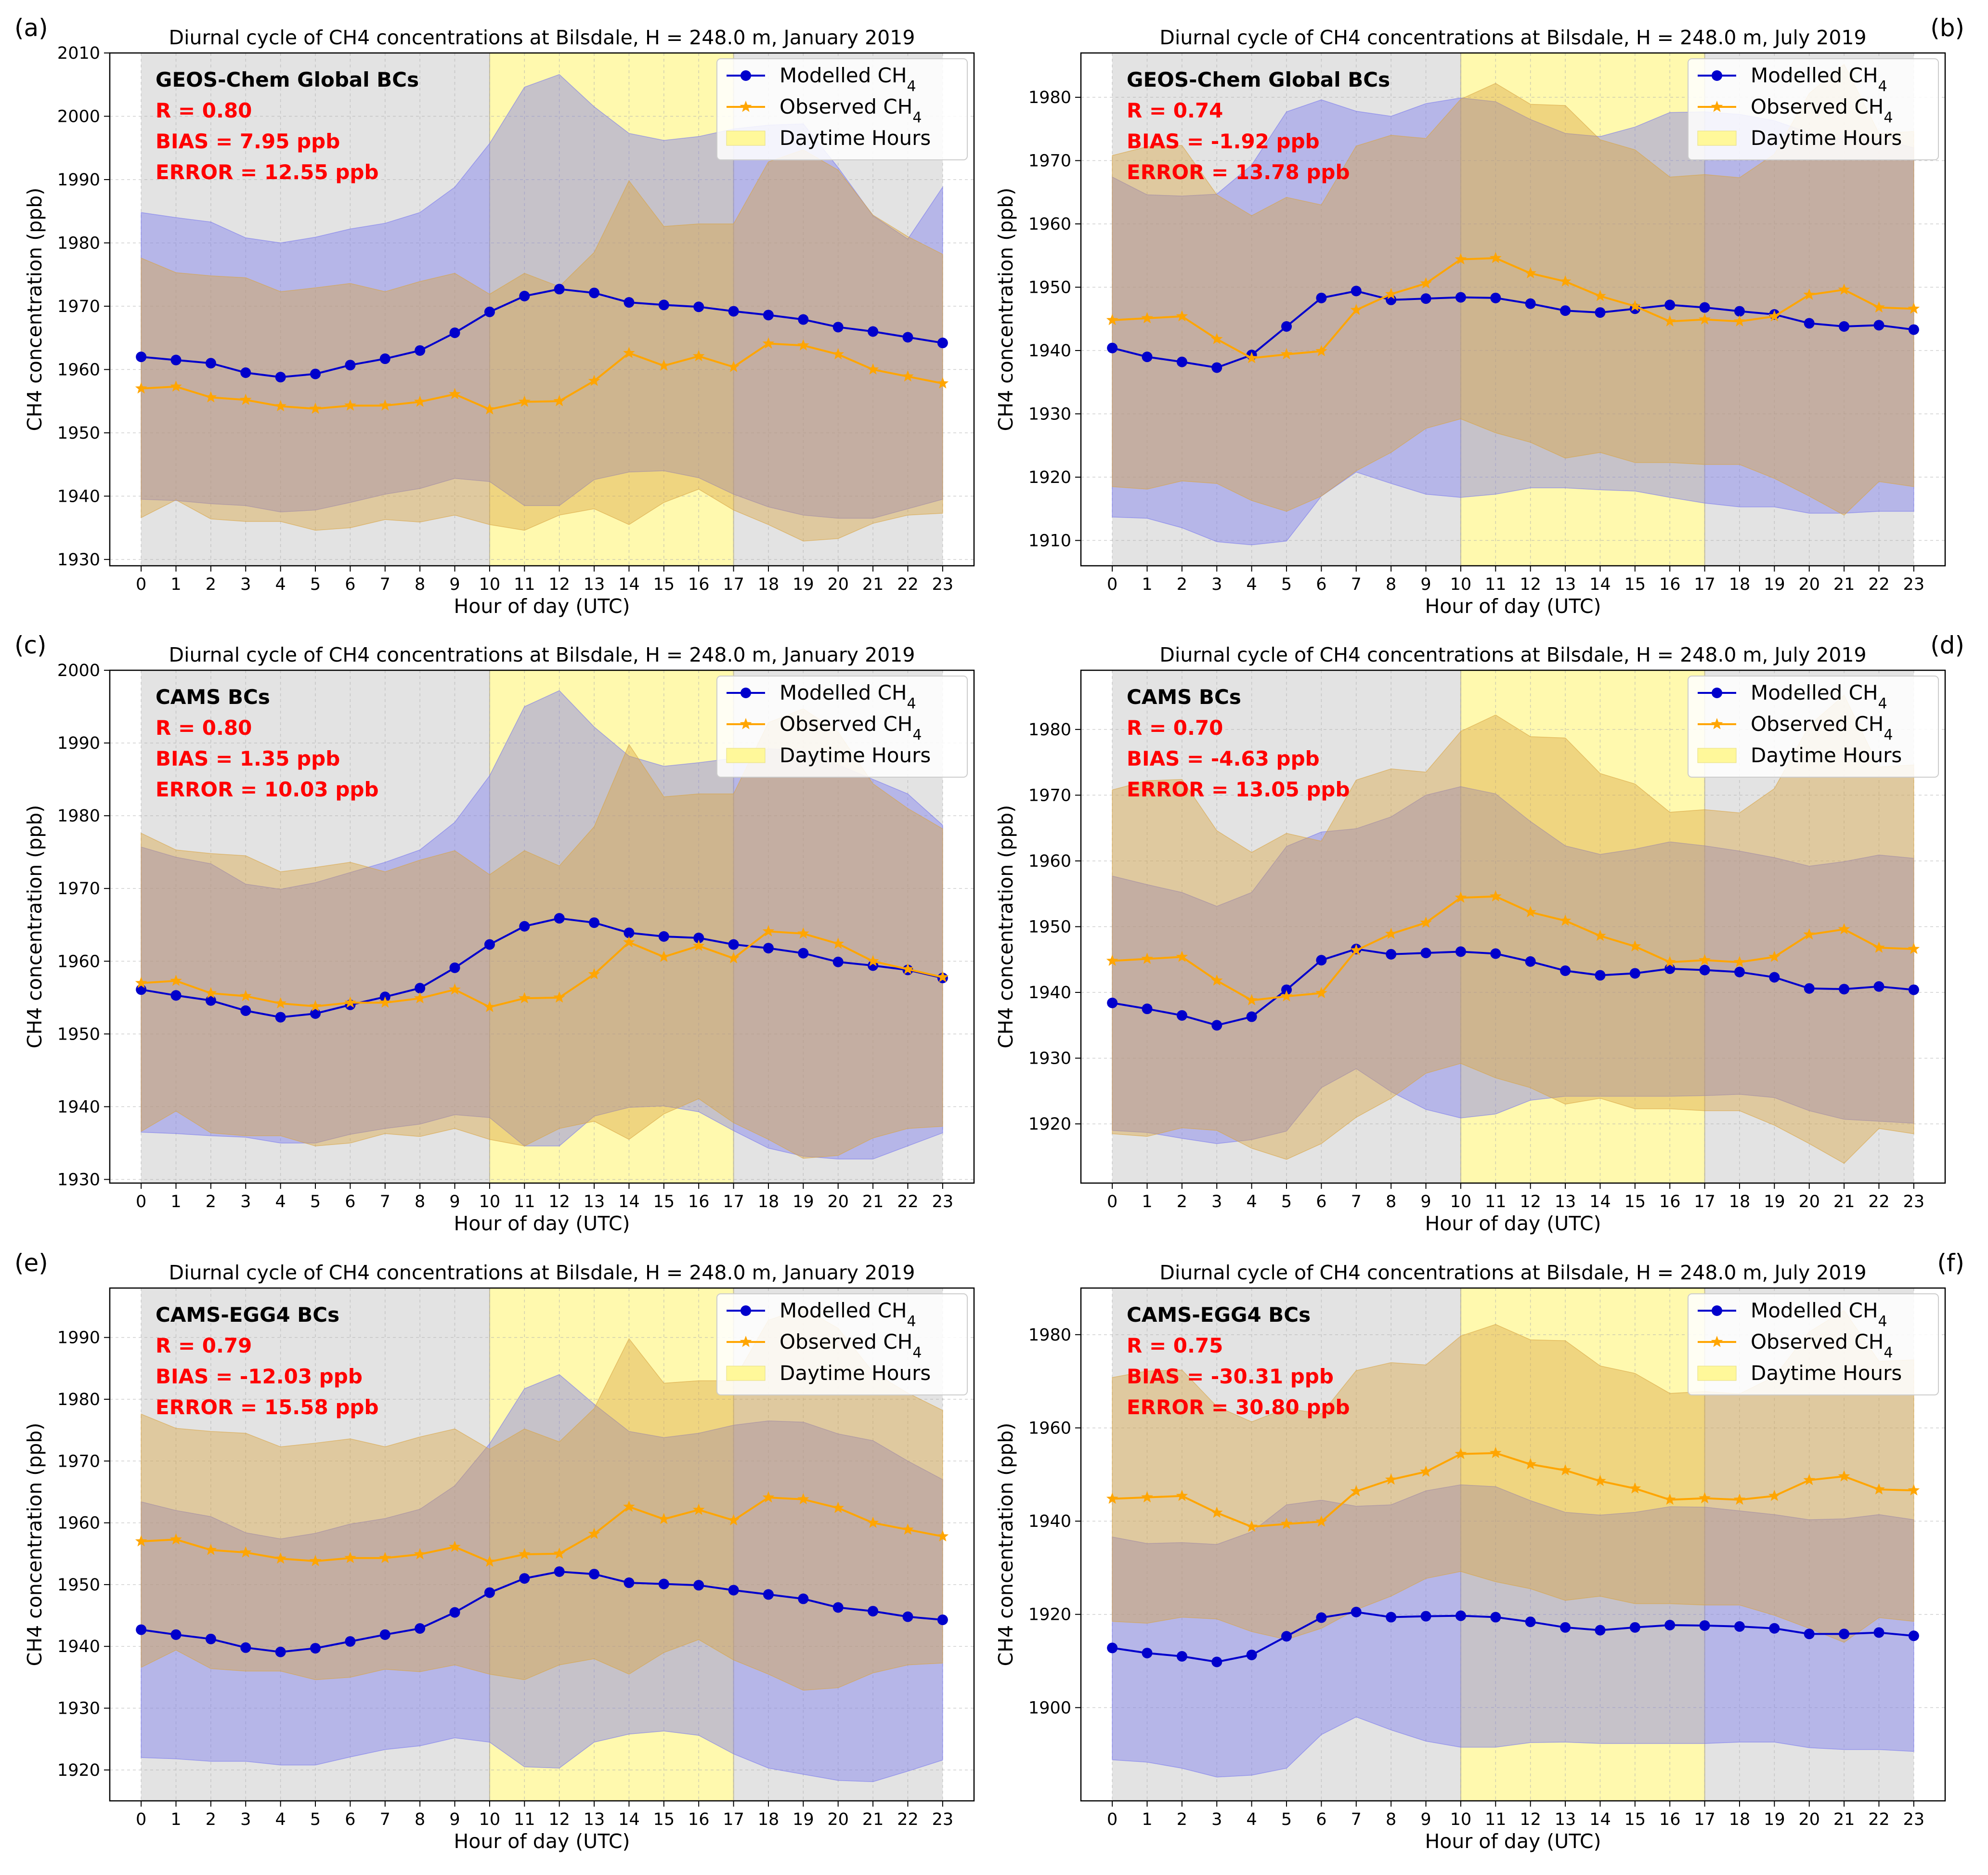  I want to click on x-tick-label: 13, so click(594, 584).